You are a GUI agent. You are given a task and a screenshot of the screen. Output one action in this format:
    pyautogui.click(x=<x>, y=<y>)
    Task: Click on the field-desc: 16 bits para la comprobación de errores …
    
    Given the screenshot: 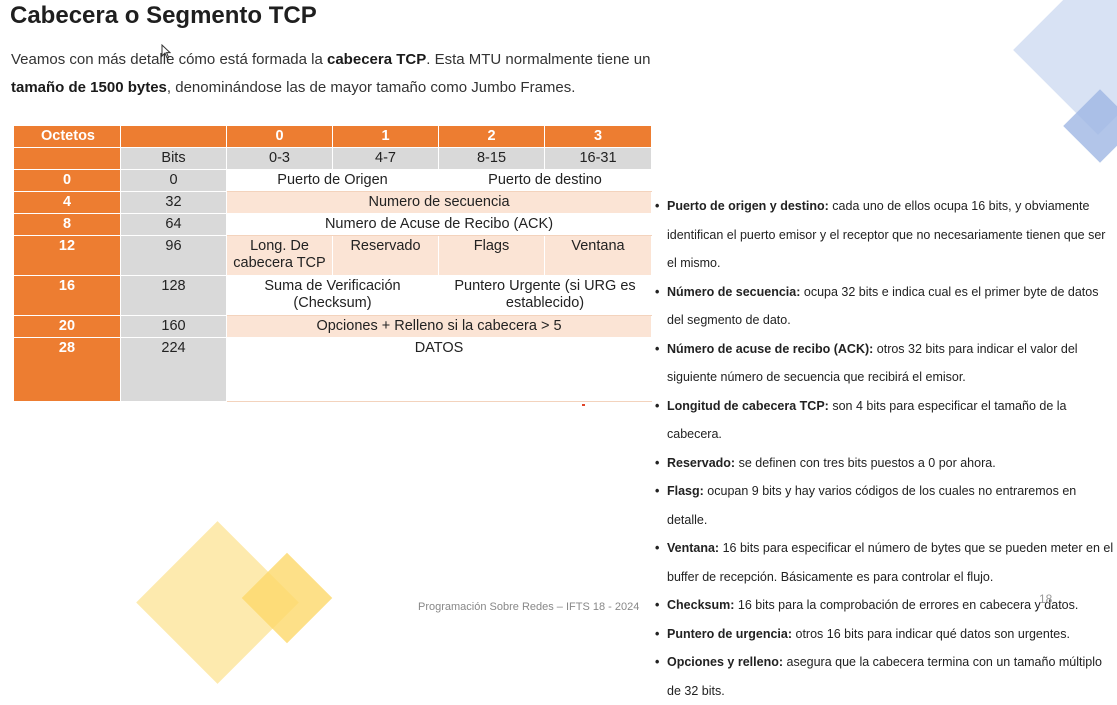 What is the action you would take?
    pyautogui.click(x=906, y=605)
    